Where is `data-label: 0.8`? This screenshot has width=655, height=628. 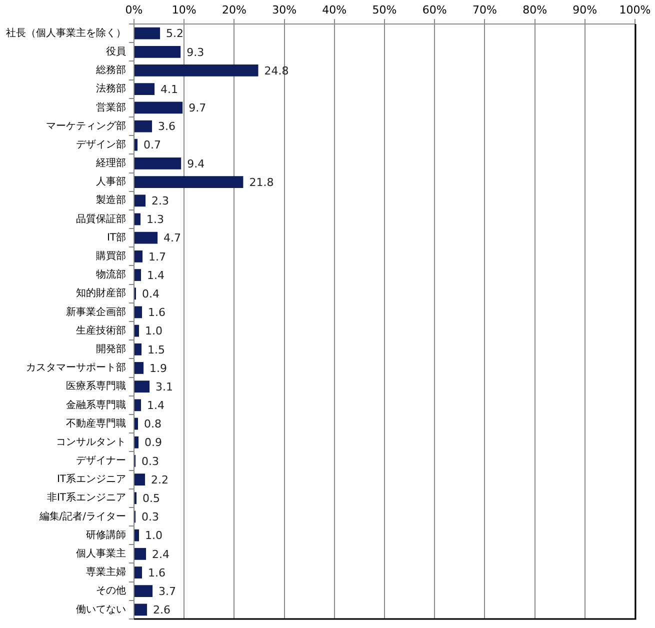
data-label: 0.8 is located at coordinates (153, 424).